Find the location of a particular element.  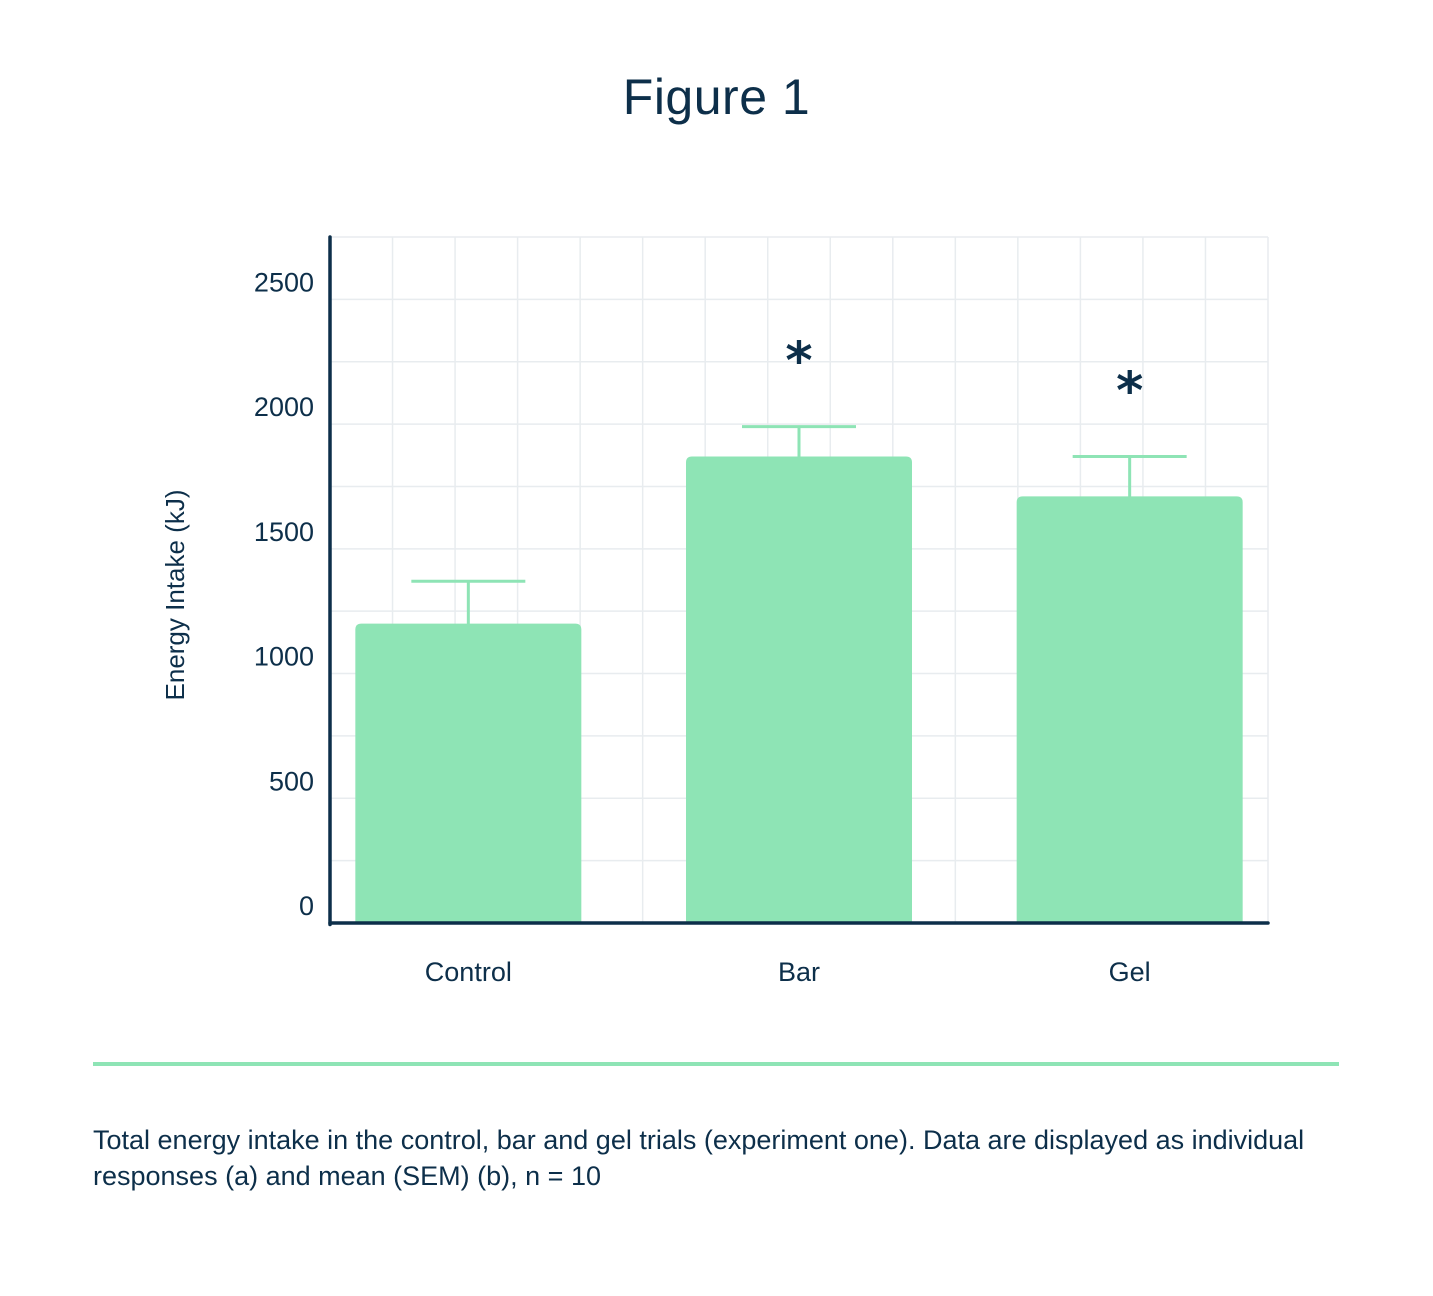

y-tick-label: 0 is located at coordinates (306, 906).